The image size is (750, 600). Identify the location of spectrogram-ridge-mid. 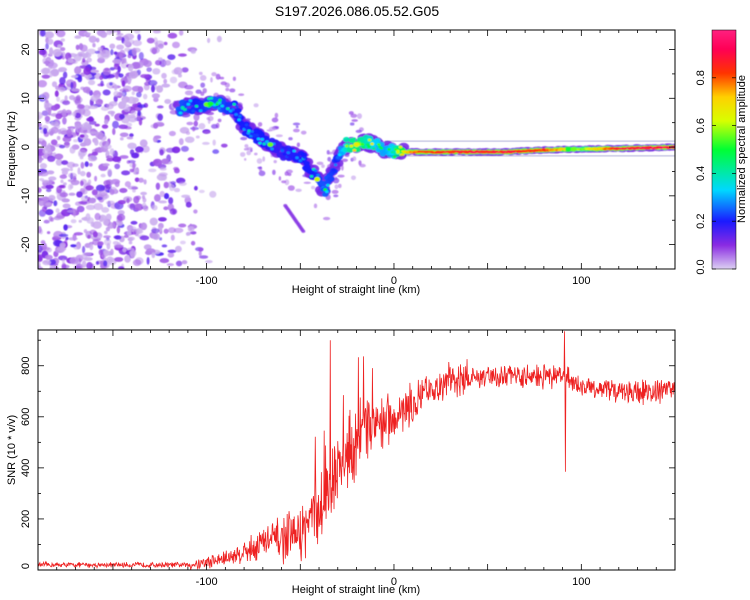
(322, 183).